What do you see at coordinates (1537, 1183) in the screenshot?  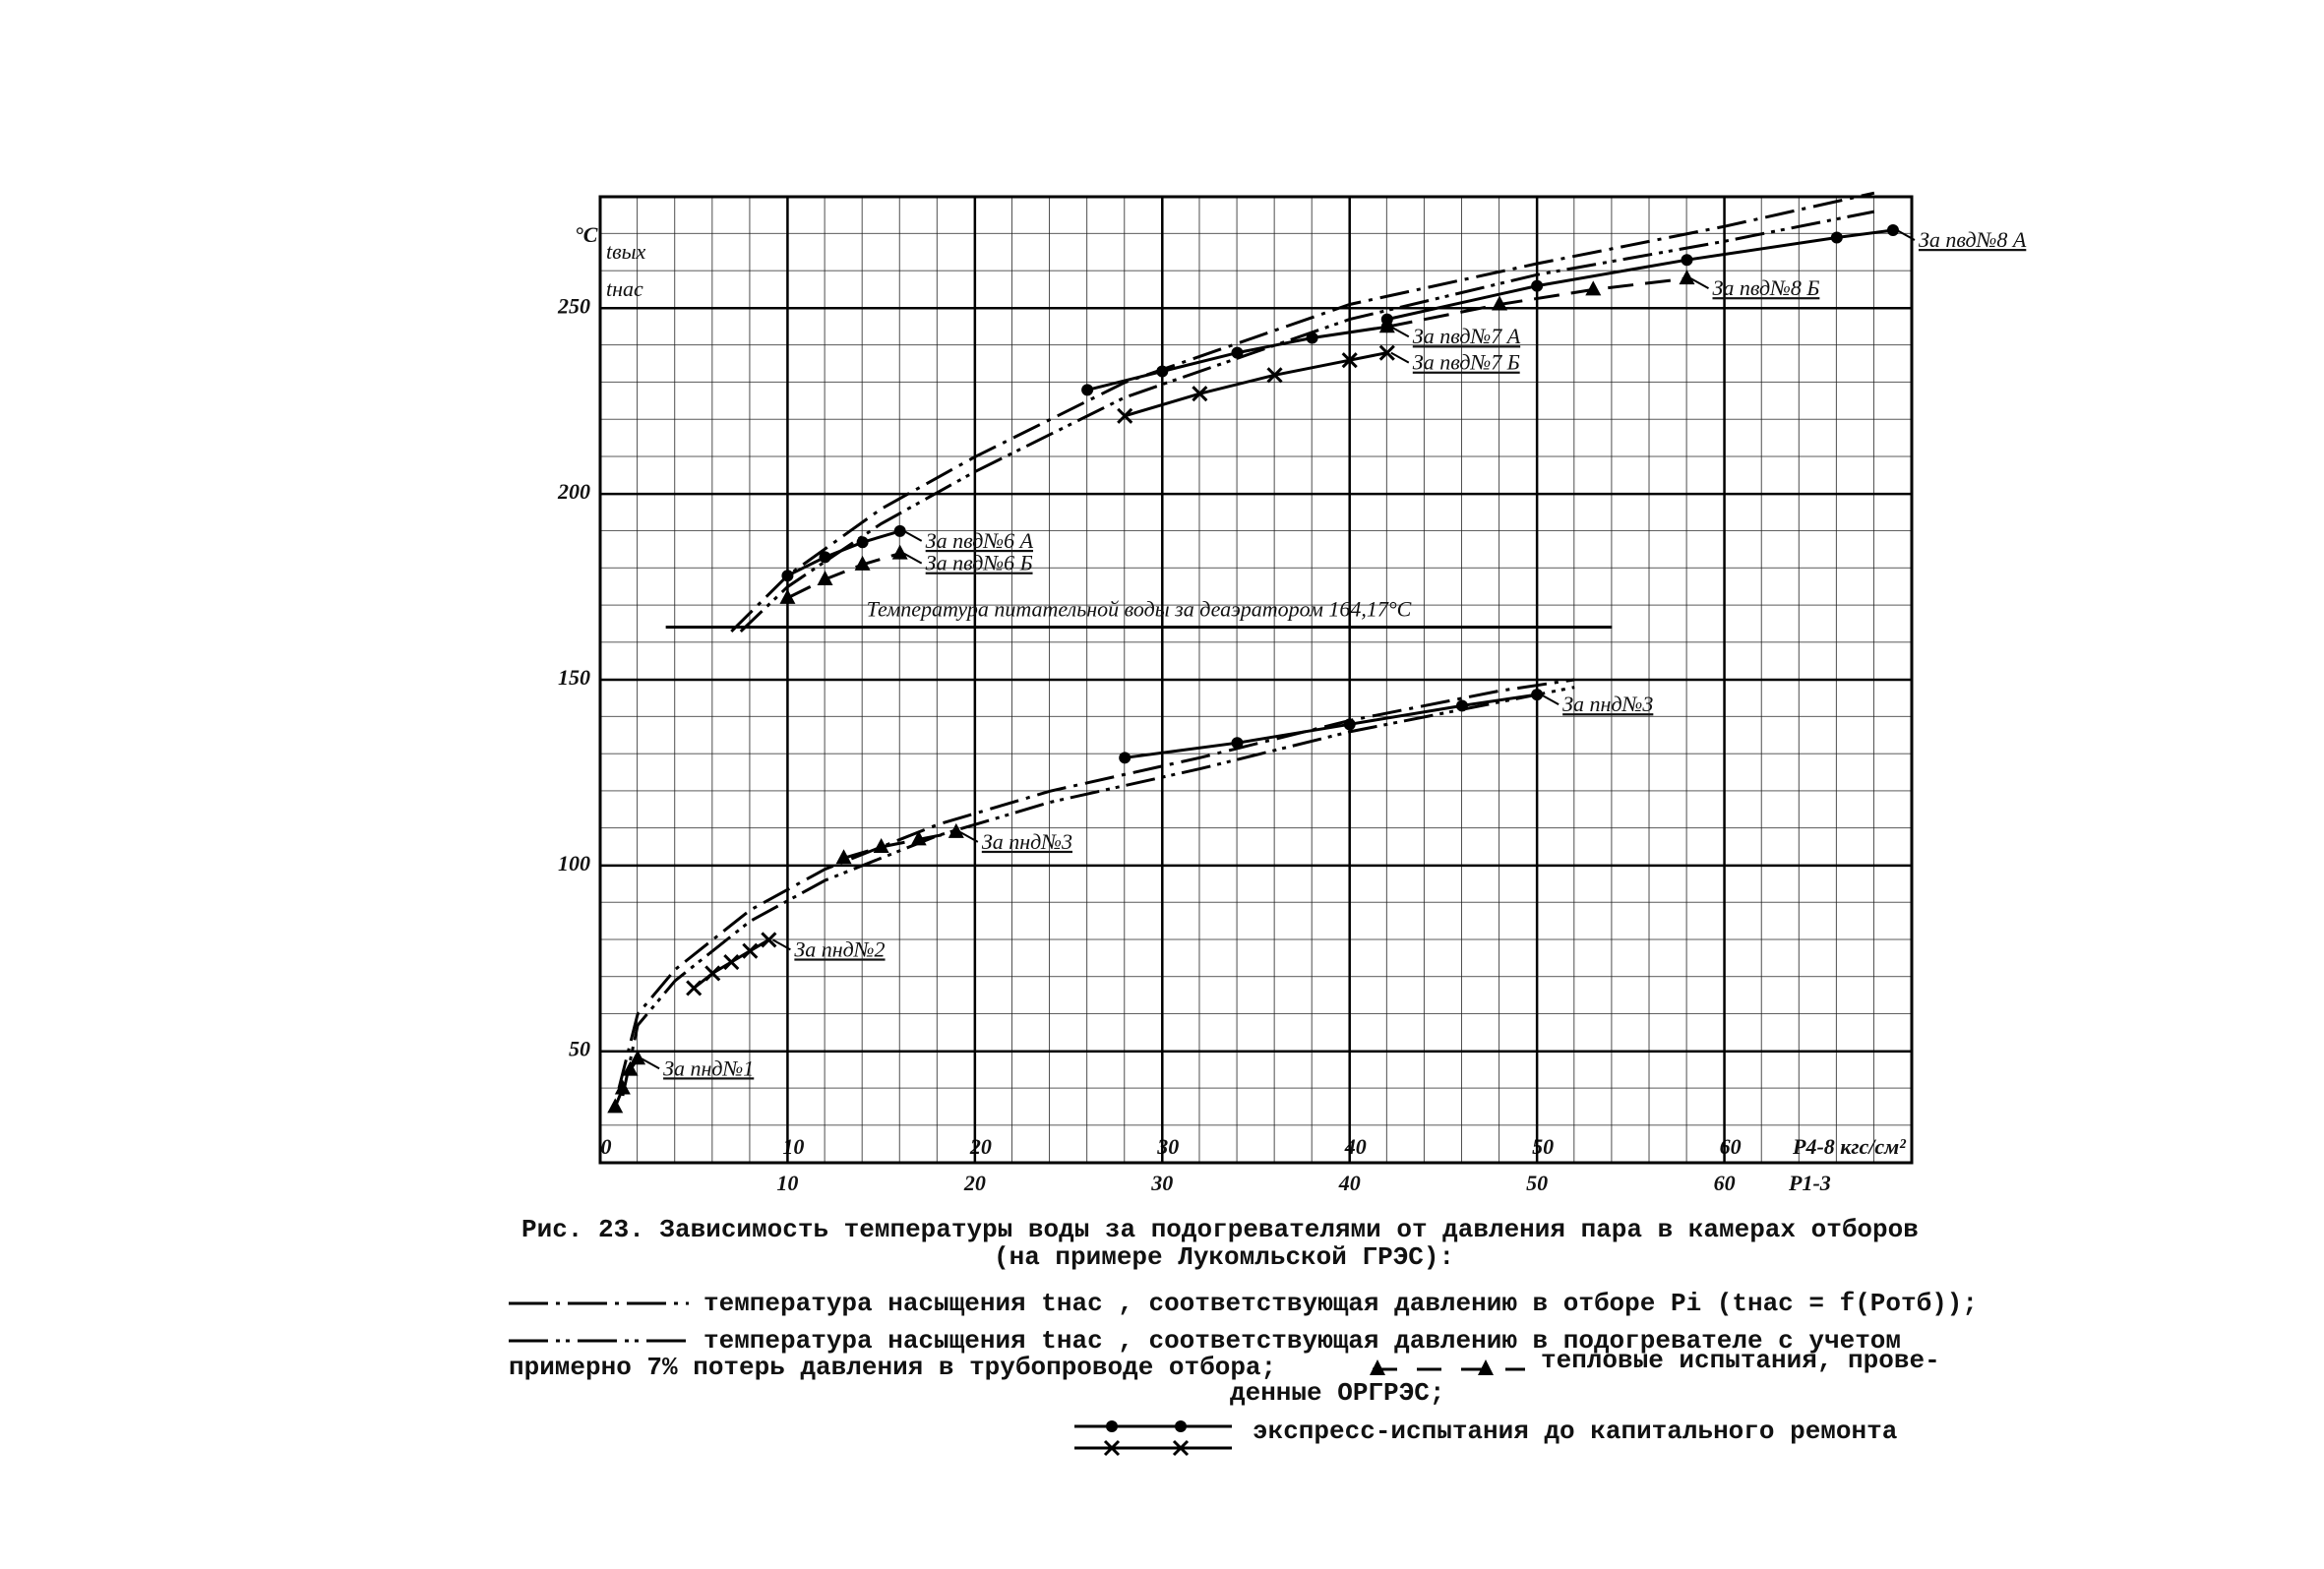 I see `x2-tick-label: 50` at bounding box center [1537, 1183].